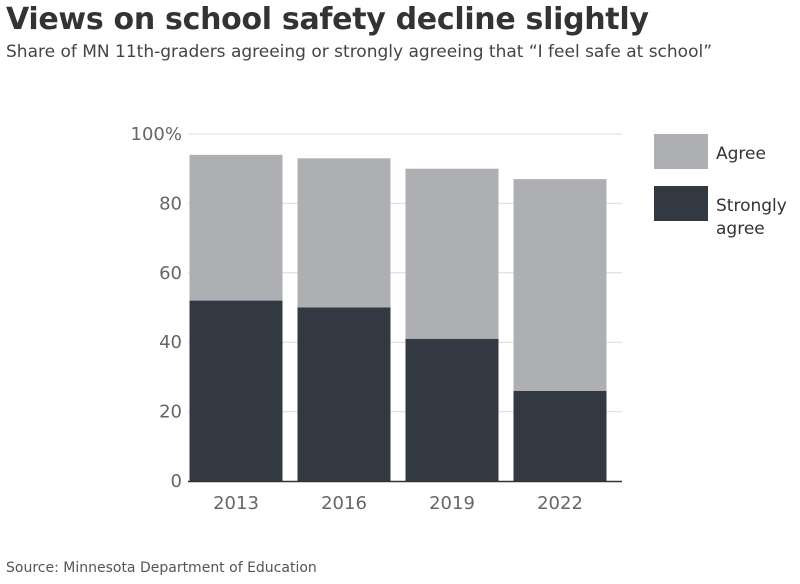  What do you see at coordinates (681, 203) in the screenshot?
I see `legend-swatch-strongly-agree` at bounding box center [681, 203].